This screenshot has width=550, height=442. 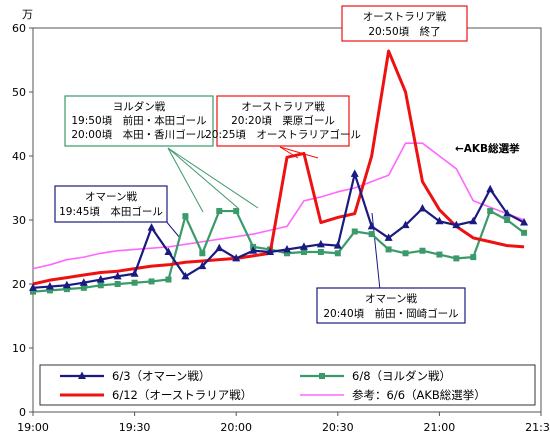 What do you see at coordinates (111, 211) in the screenshot?
I see `annotation-line: 19:45頃 本田ゴール` at bounding box center [111, 211].